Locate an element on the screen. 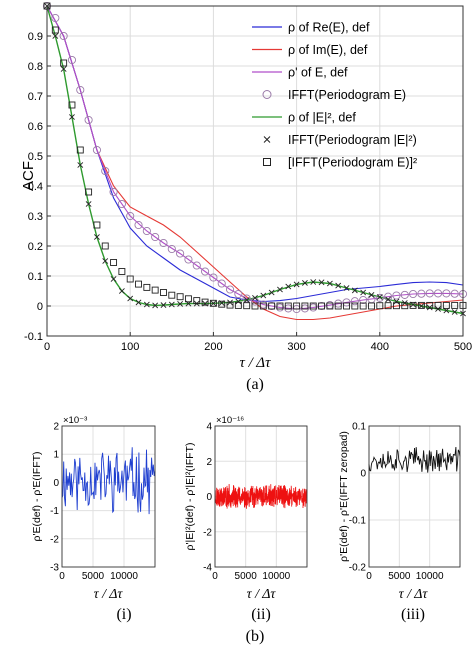 This screenshot has width=474, height=649. legend-label-re: ρ of Re(E), def is located at coordinates (329, 28).